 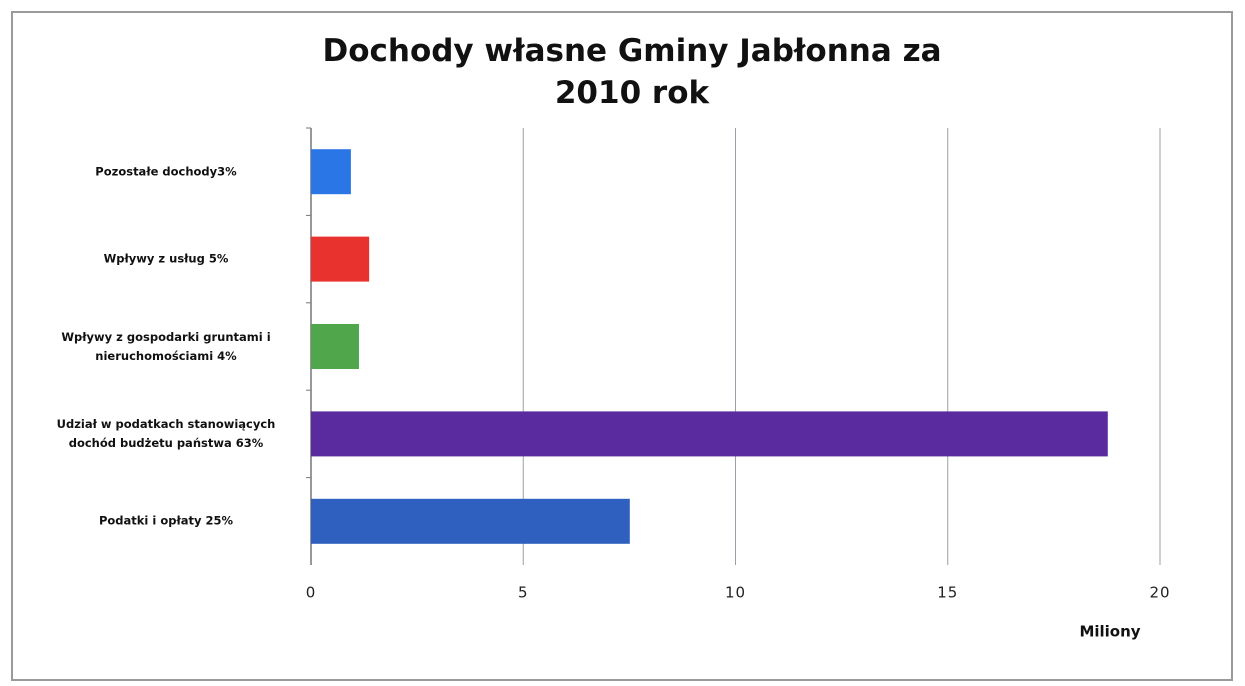 I want to click on x-tick-label: 15, so click(x=947, y=593).